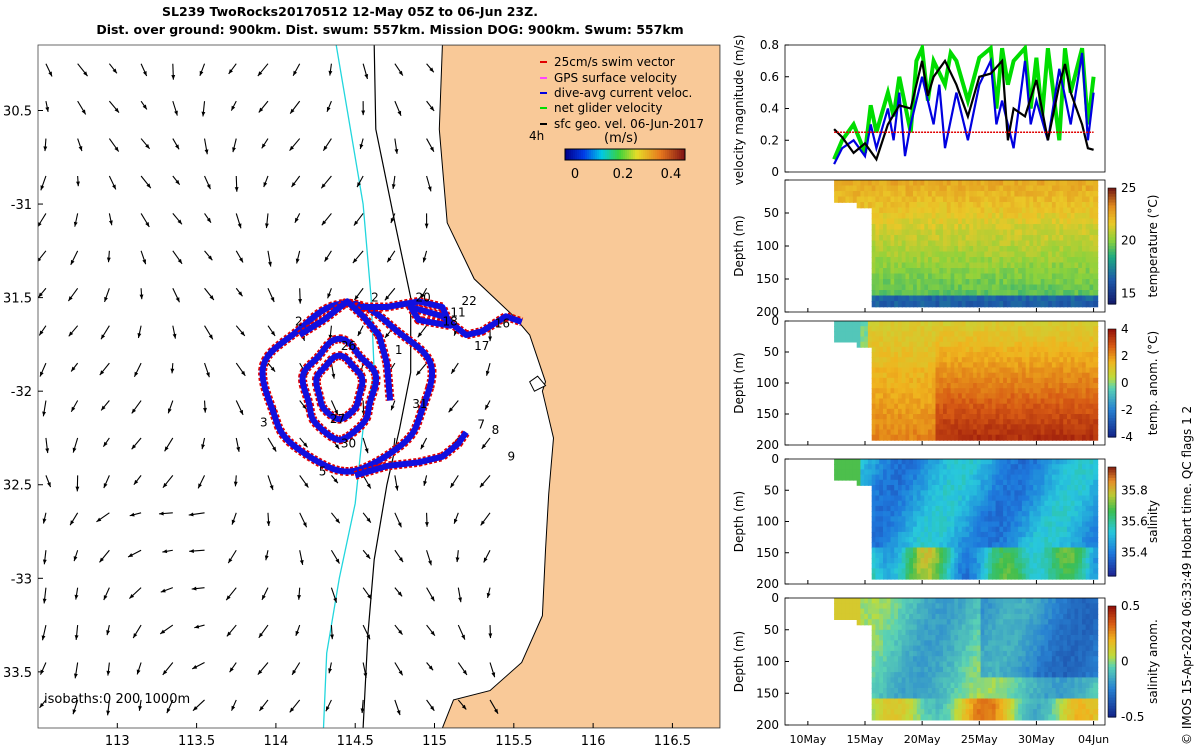 The width and height of the screenshot is (1200, 750). What do you see at coordinates (1112, 236) in the screenshot?
I see `section-colorbar-cell` at bounding box center [1112, 236].